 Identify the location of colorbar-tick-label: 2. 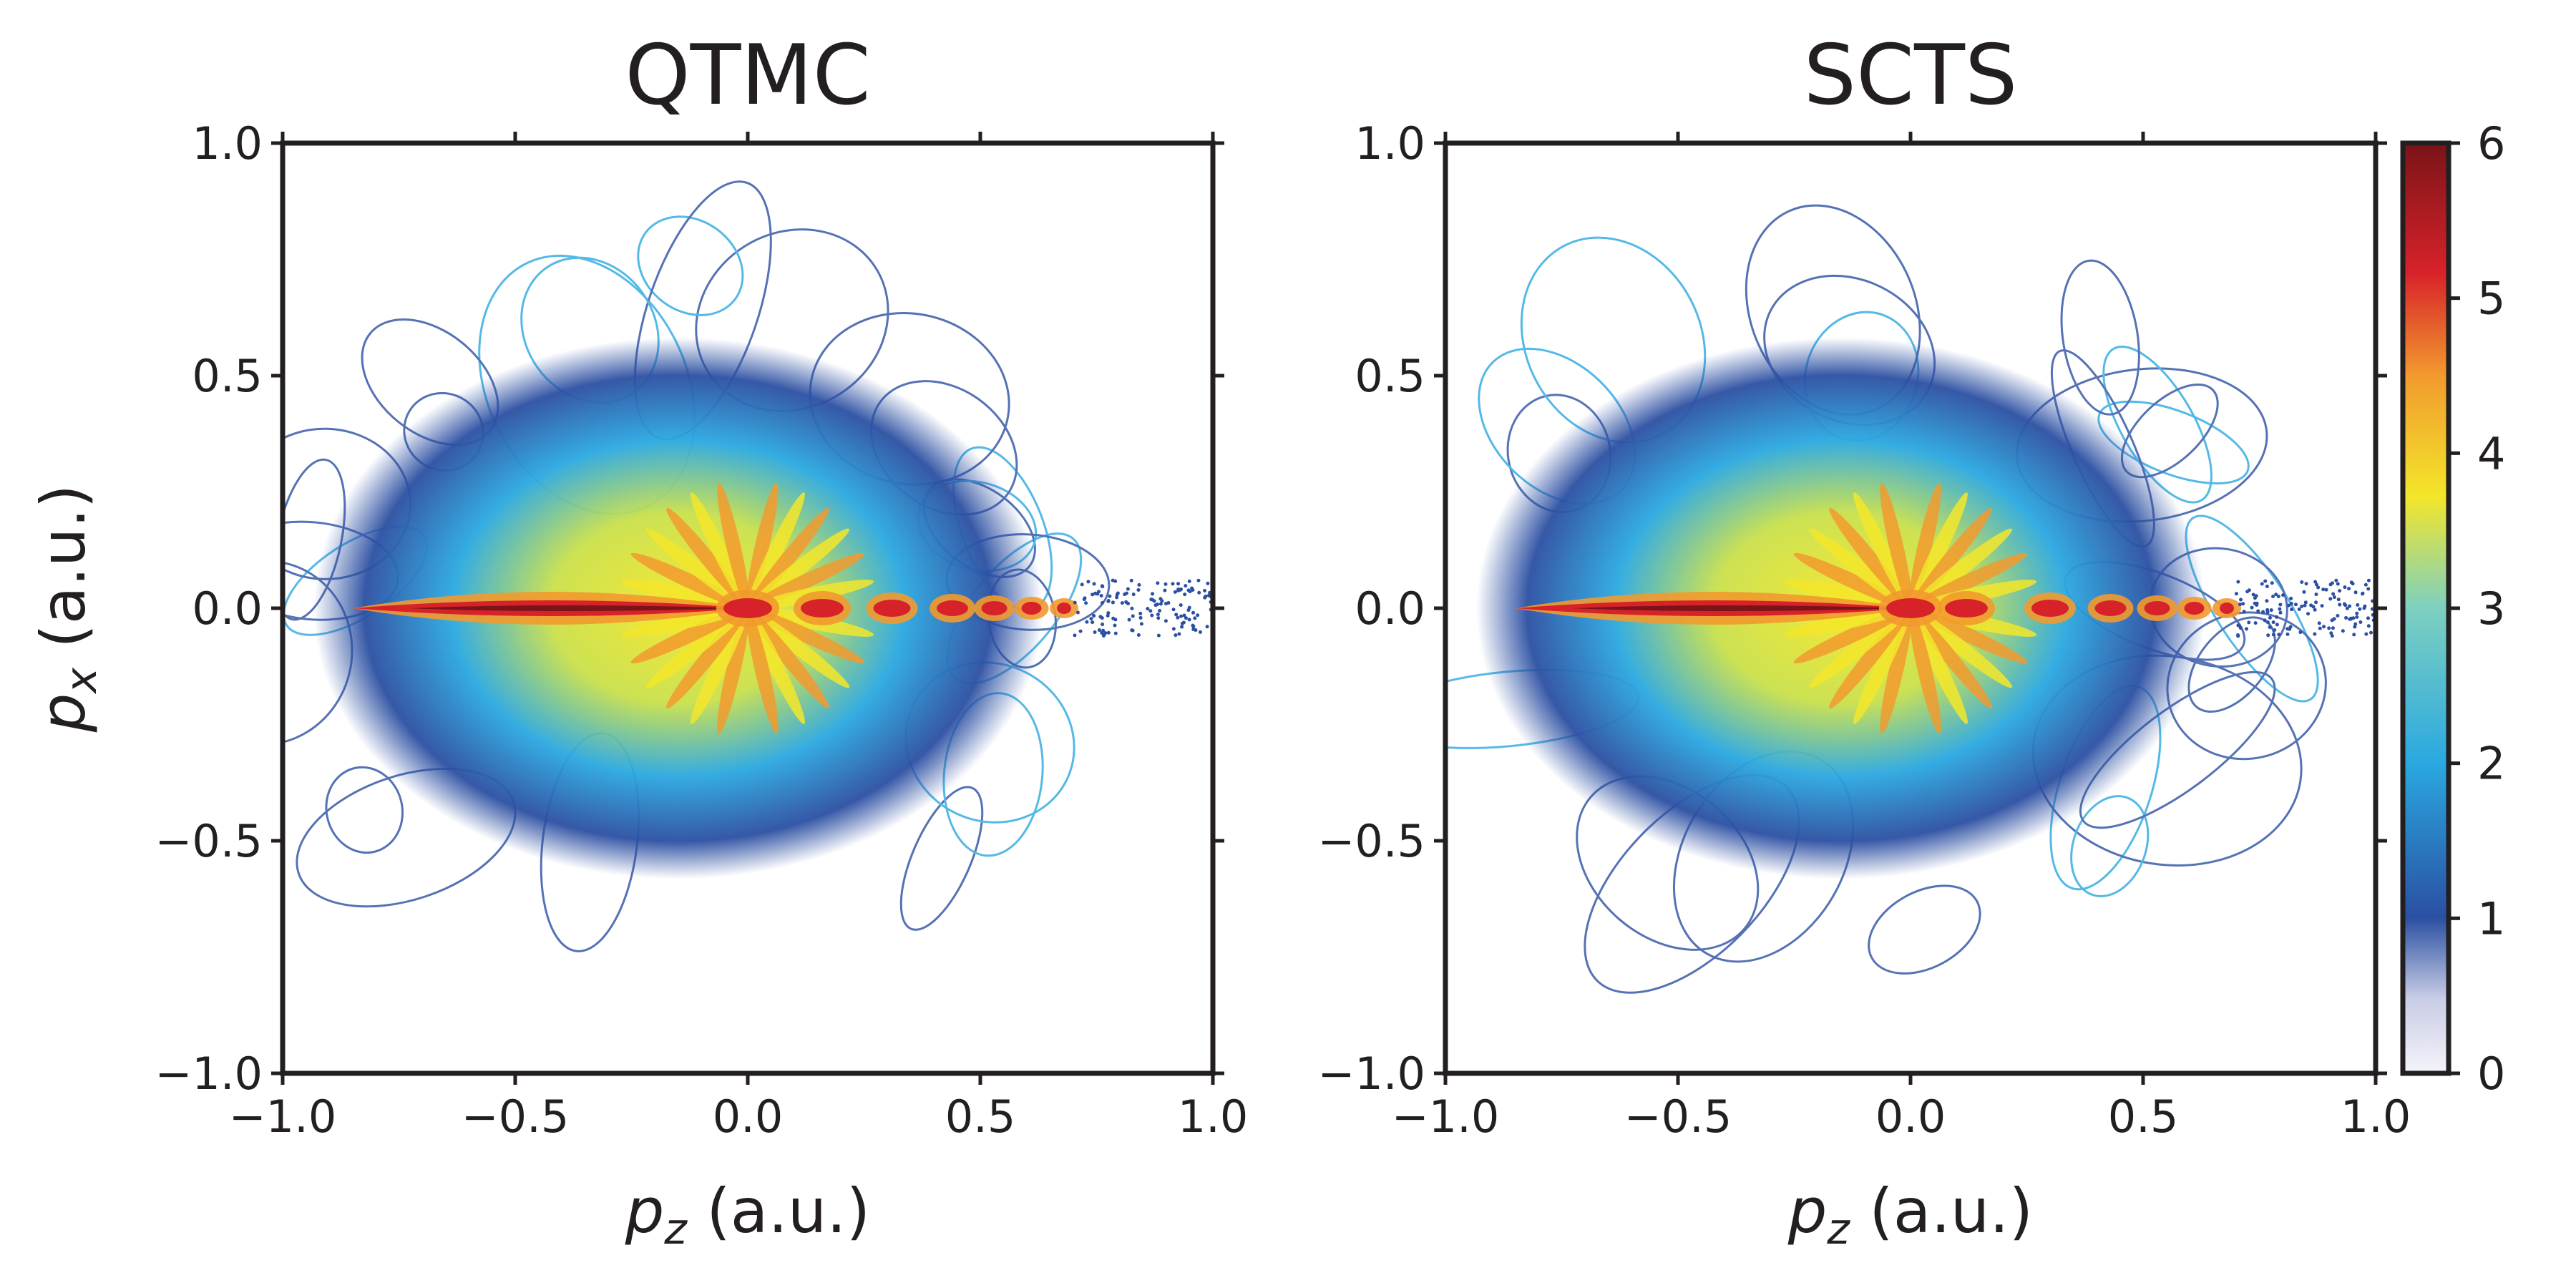
(2491, 764).